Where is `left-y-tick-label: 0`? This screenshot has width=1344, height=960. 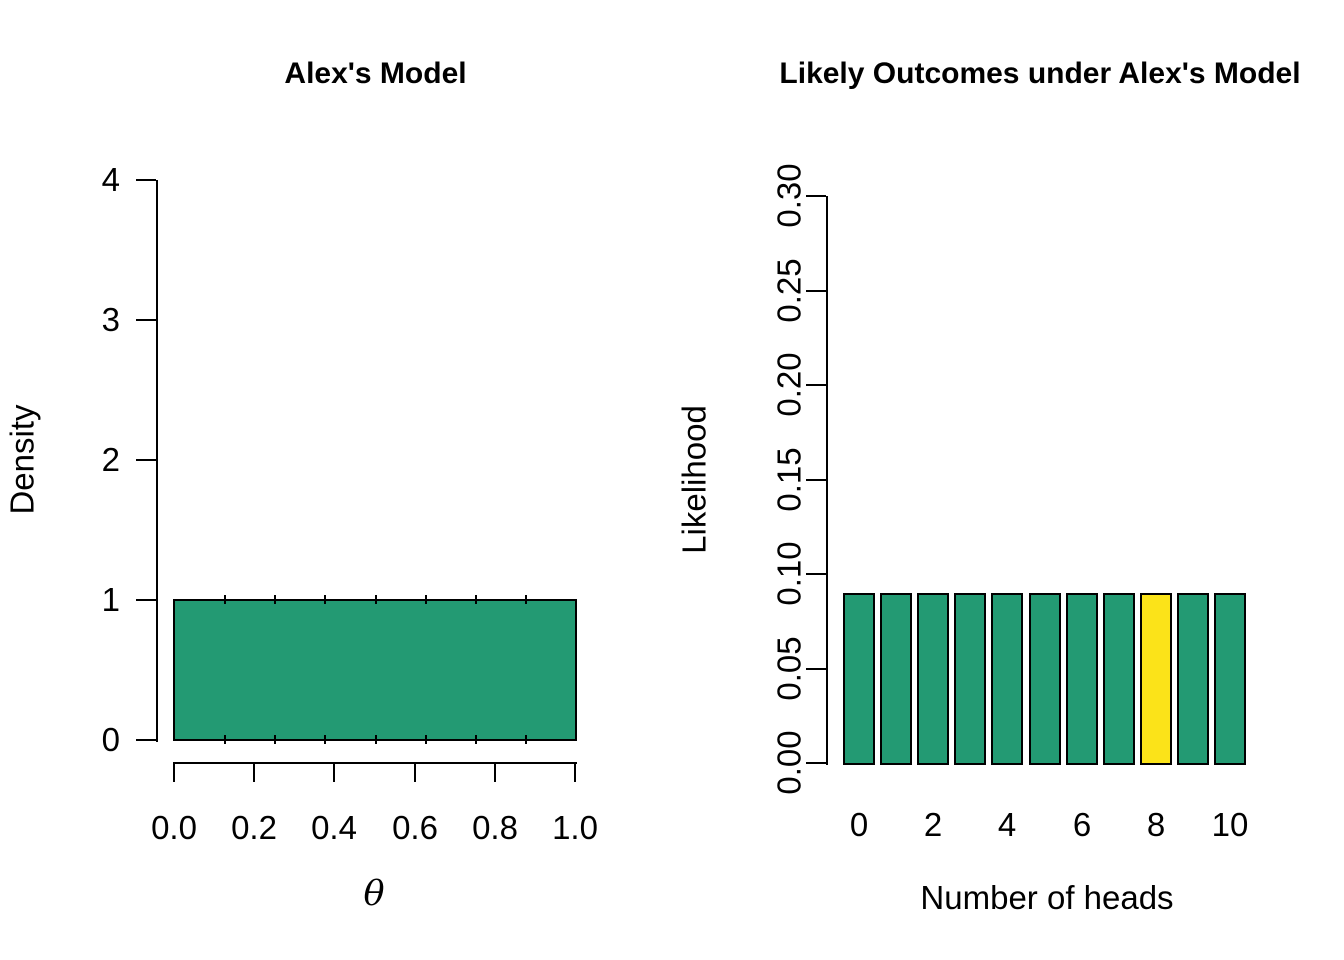
left-y-tick-label: 0 is located at coordinates (110, 739).